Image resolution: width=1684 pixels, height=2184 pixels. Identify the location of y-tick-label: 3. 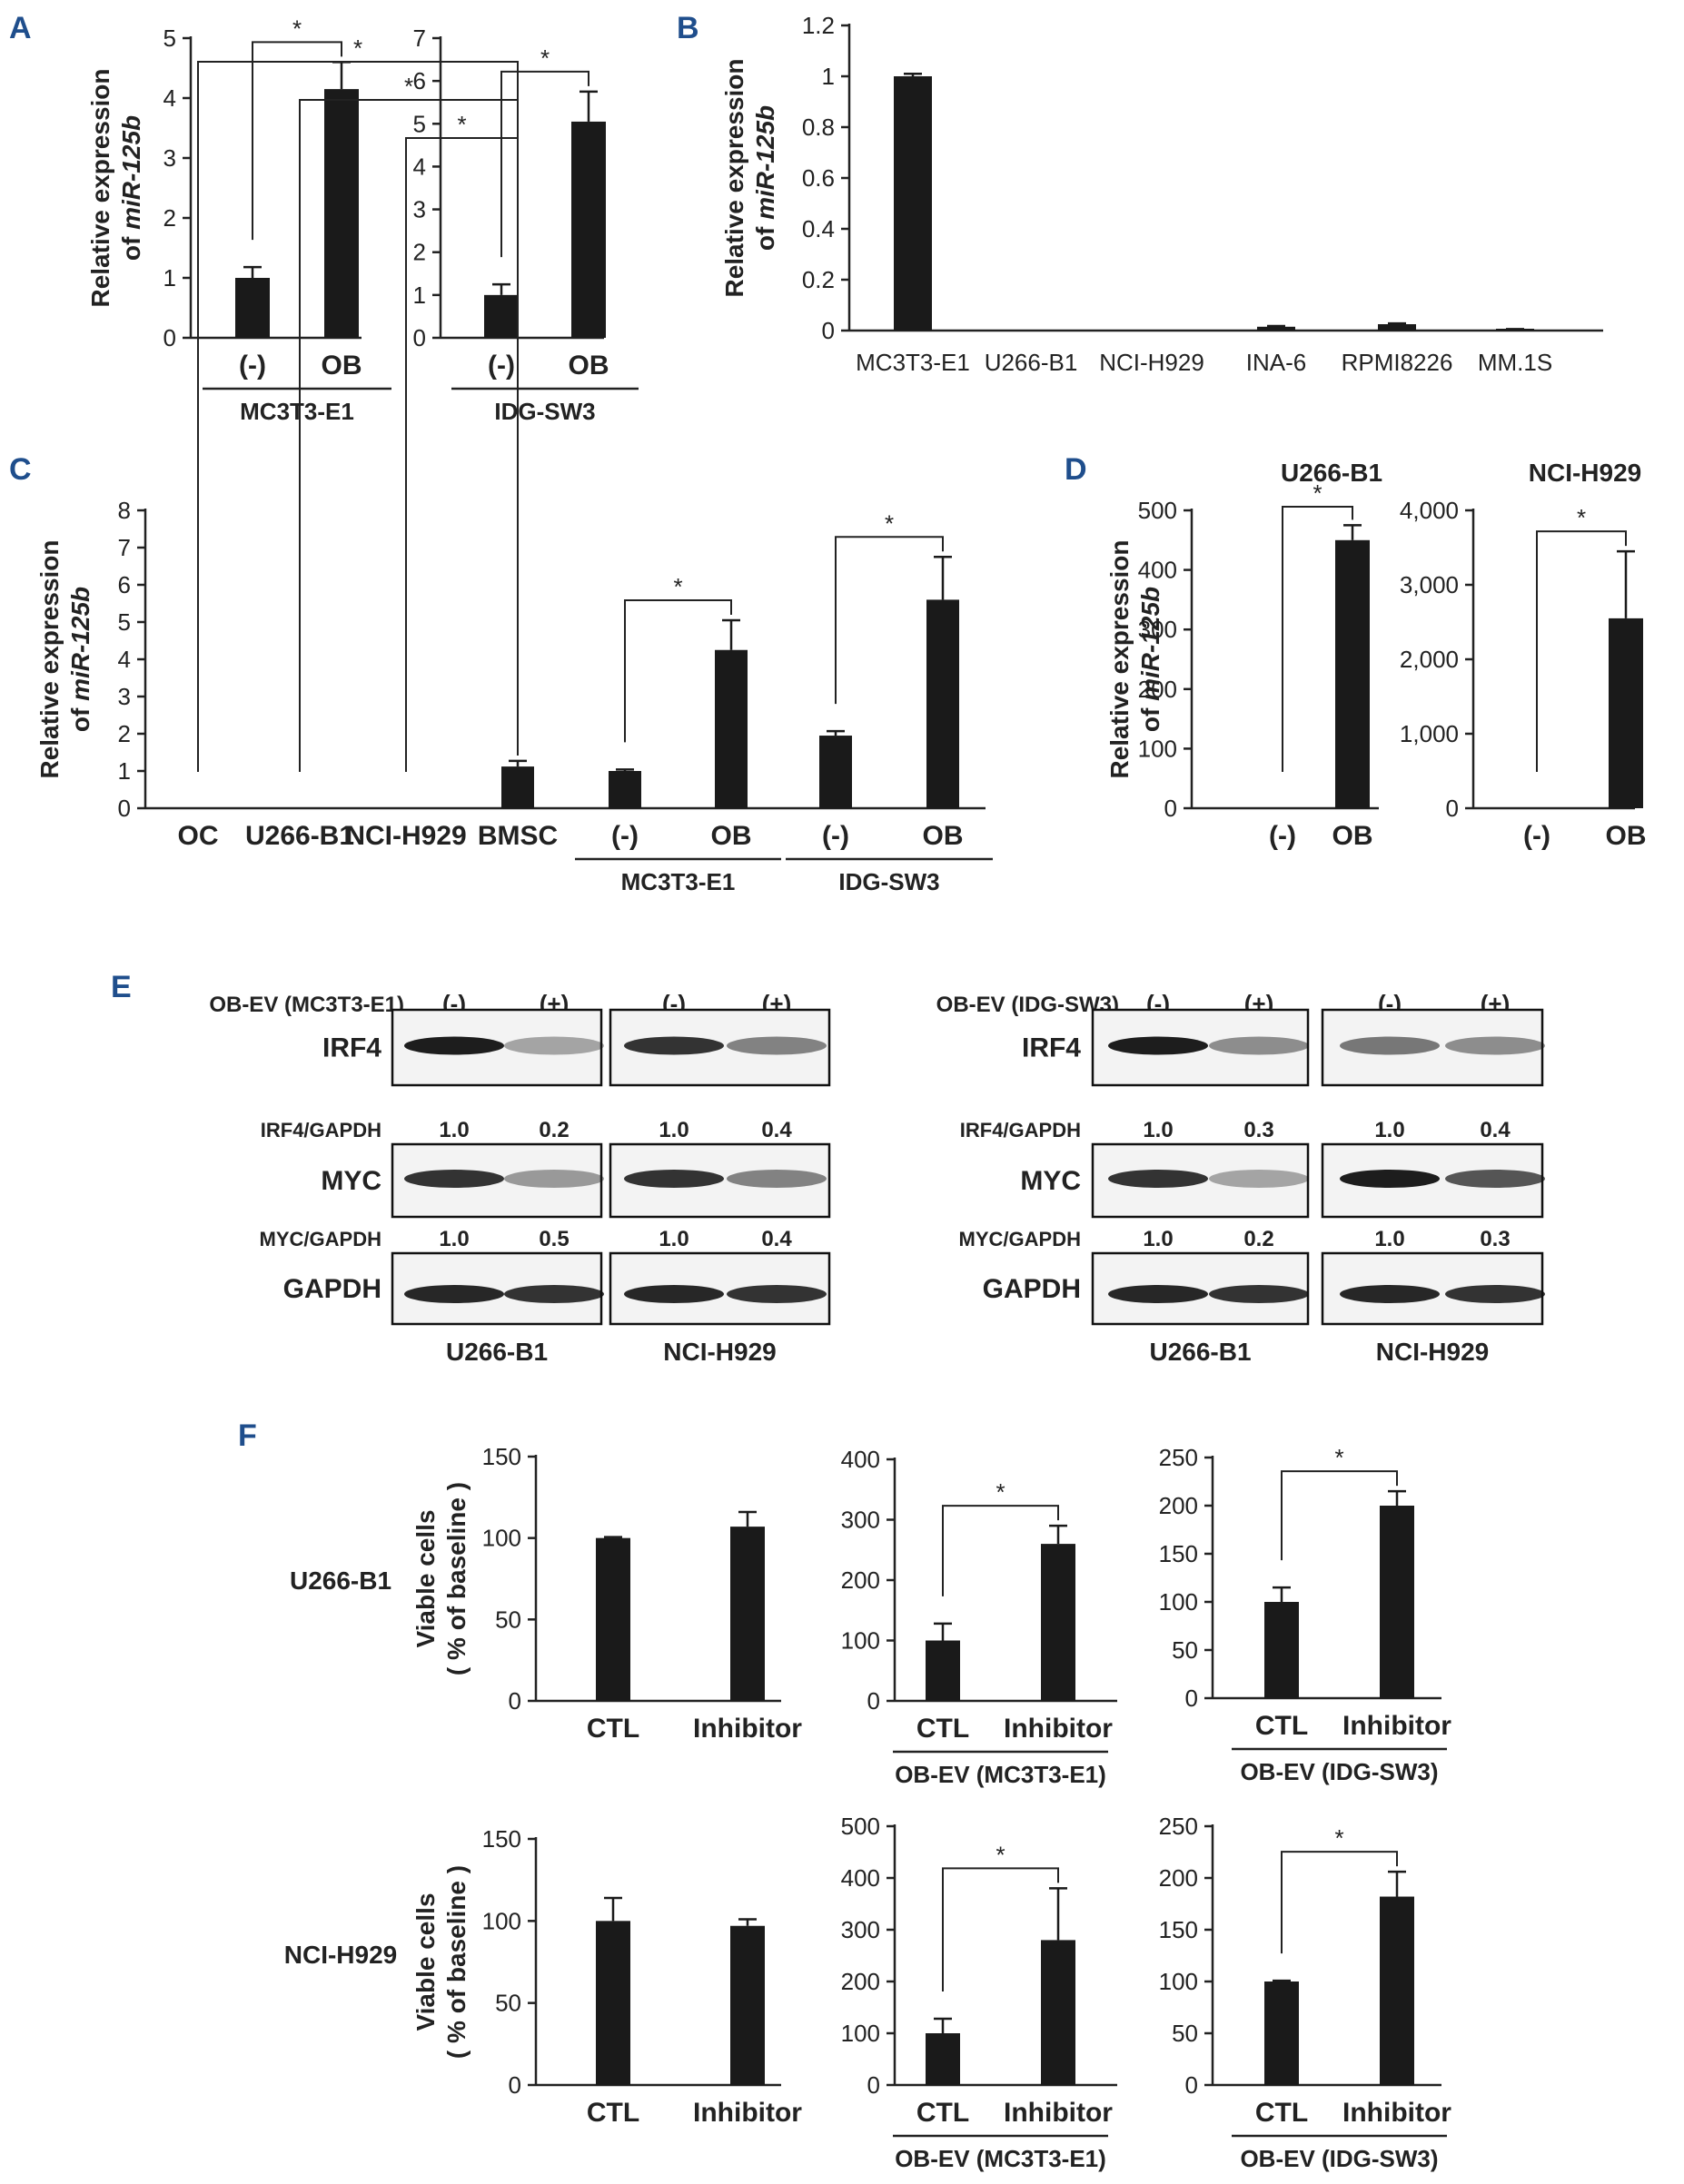
(170, 158).